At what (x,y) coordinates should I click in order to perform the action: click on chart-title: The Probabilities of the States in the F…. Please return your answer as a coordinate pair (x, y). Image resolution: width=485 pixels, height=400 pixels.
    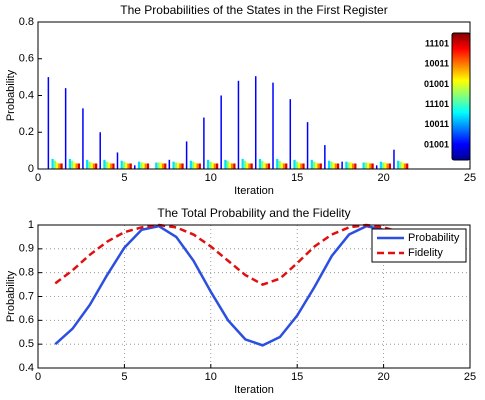
    Looking at the image, I should click on (253, 10).